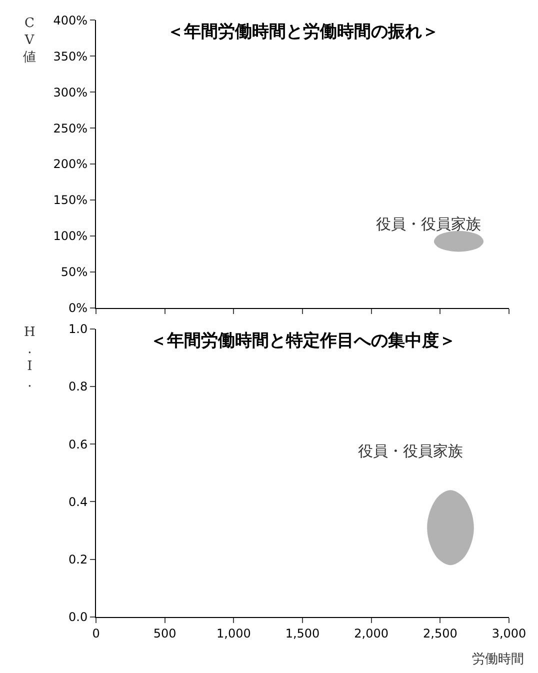 The image size is (538, 673). Describe the element at coordinates (78, 617) in the screenshot. I see `y-tick-label: 0.0` at that location.